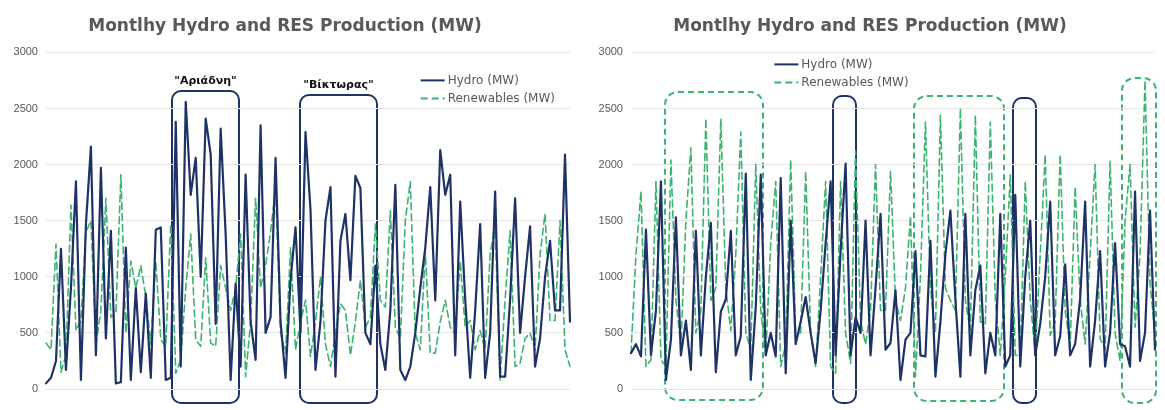 The height and width of the screenshot is (410, 1165). I want to click on annotation: "Βίκτωρας", so click(338, 84).